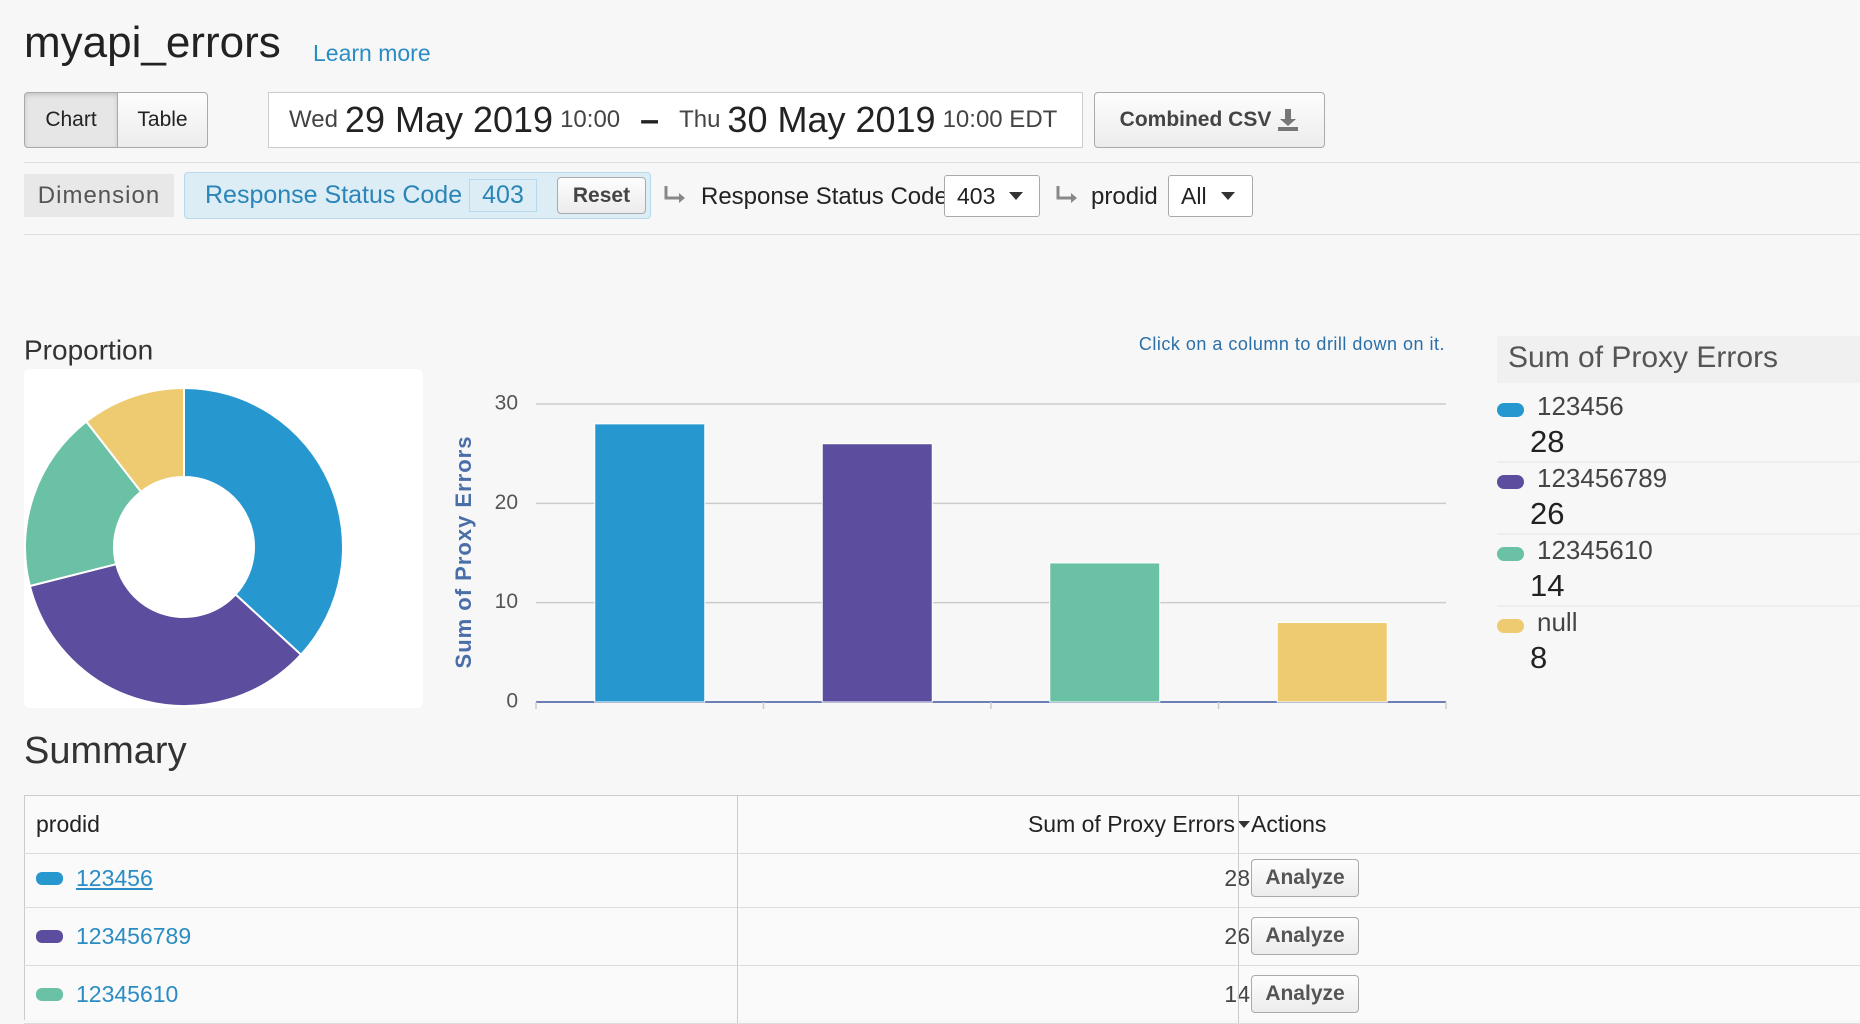 Image resolution: width=1860 pixels, height=1024 pixels. Describe the element at coordinates (88, 349) in the screenshot. I see `pie-title: Proportion` at that location.